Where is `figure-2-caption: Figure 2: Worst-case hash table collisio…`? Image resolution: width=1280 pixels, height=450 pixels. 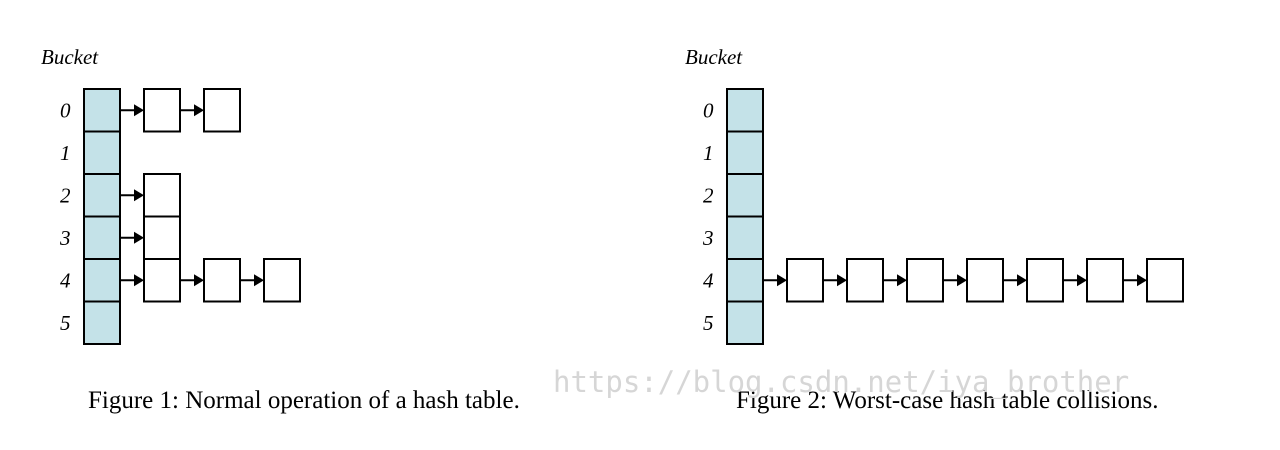
figure-2-caption: Figure 2: Worst-case hash table collisio… is located at coordinates (947, 400).